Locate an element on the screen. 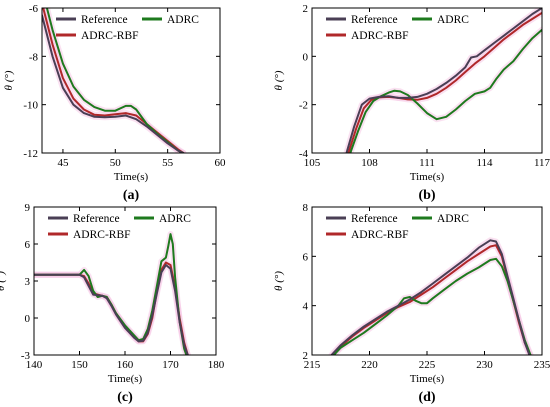 This screenshot has height=407, width=550. panel-d-ytick-label: 2 is located at coordinates (306, 356).